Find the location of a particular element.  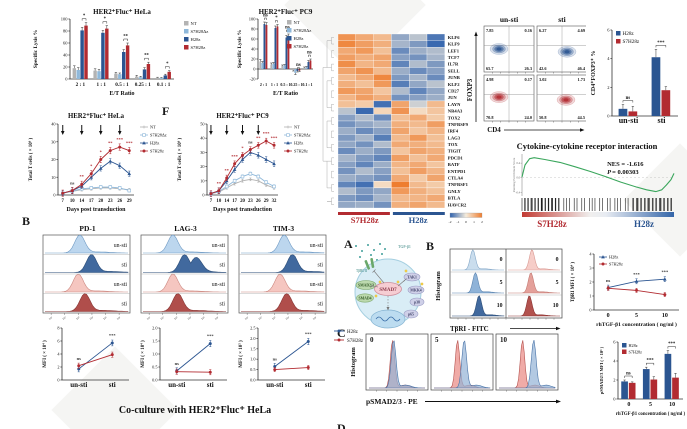

svg-text: 10¹ is located at coordinates (149, 318).